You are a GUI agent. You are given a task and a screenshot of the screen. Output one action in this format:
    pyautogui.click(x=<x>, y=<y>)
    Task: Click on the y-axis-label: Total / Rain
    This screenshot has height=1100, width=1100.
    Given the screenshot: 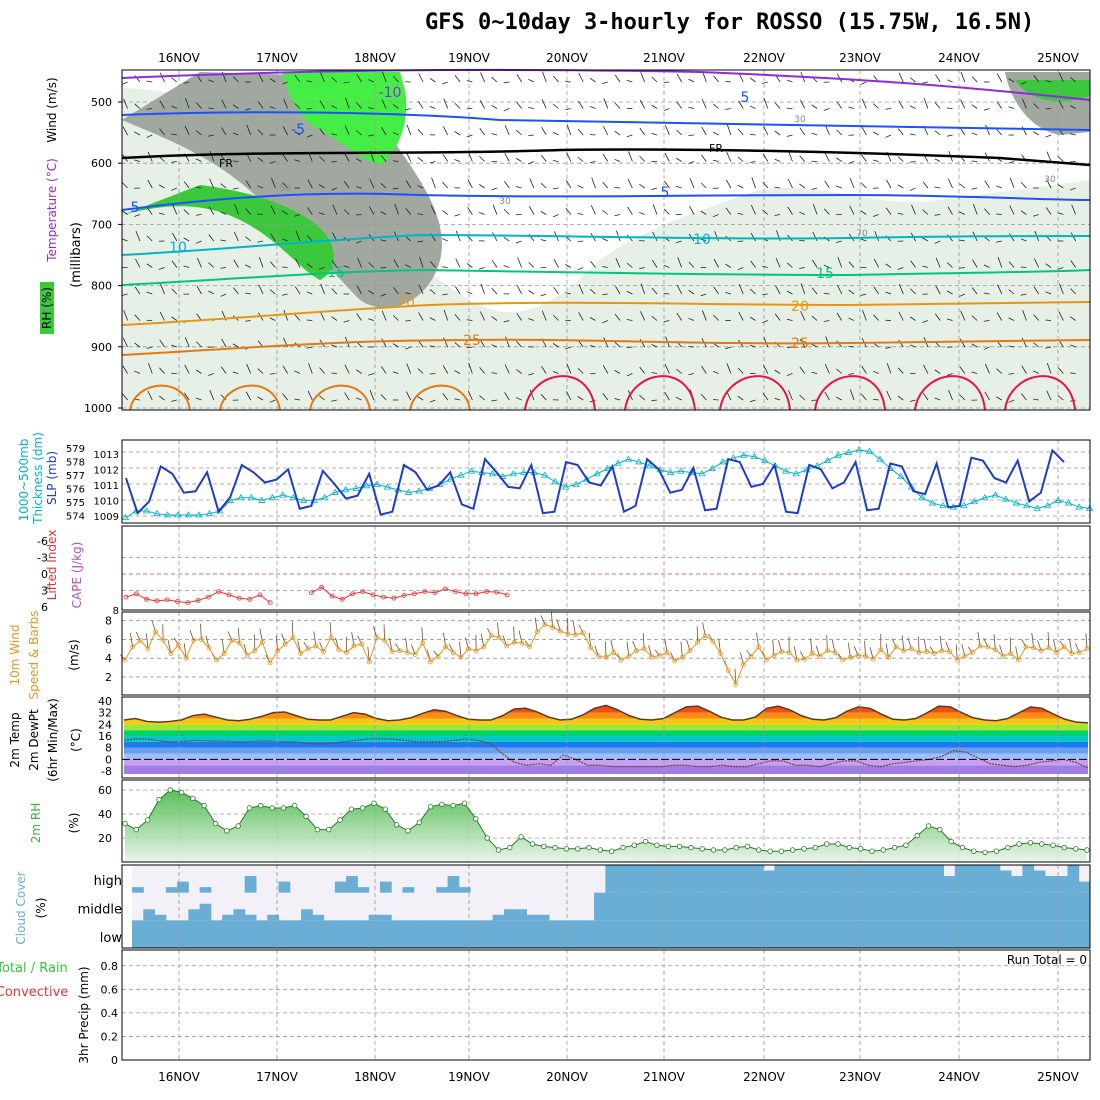 What is the action you would take?
    pyautogui.click(x=34, y=968)
    